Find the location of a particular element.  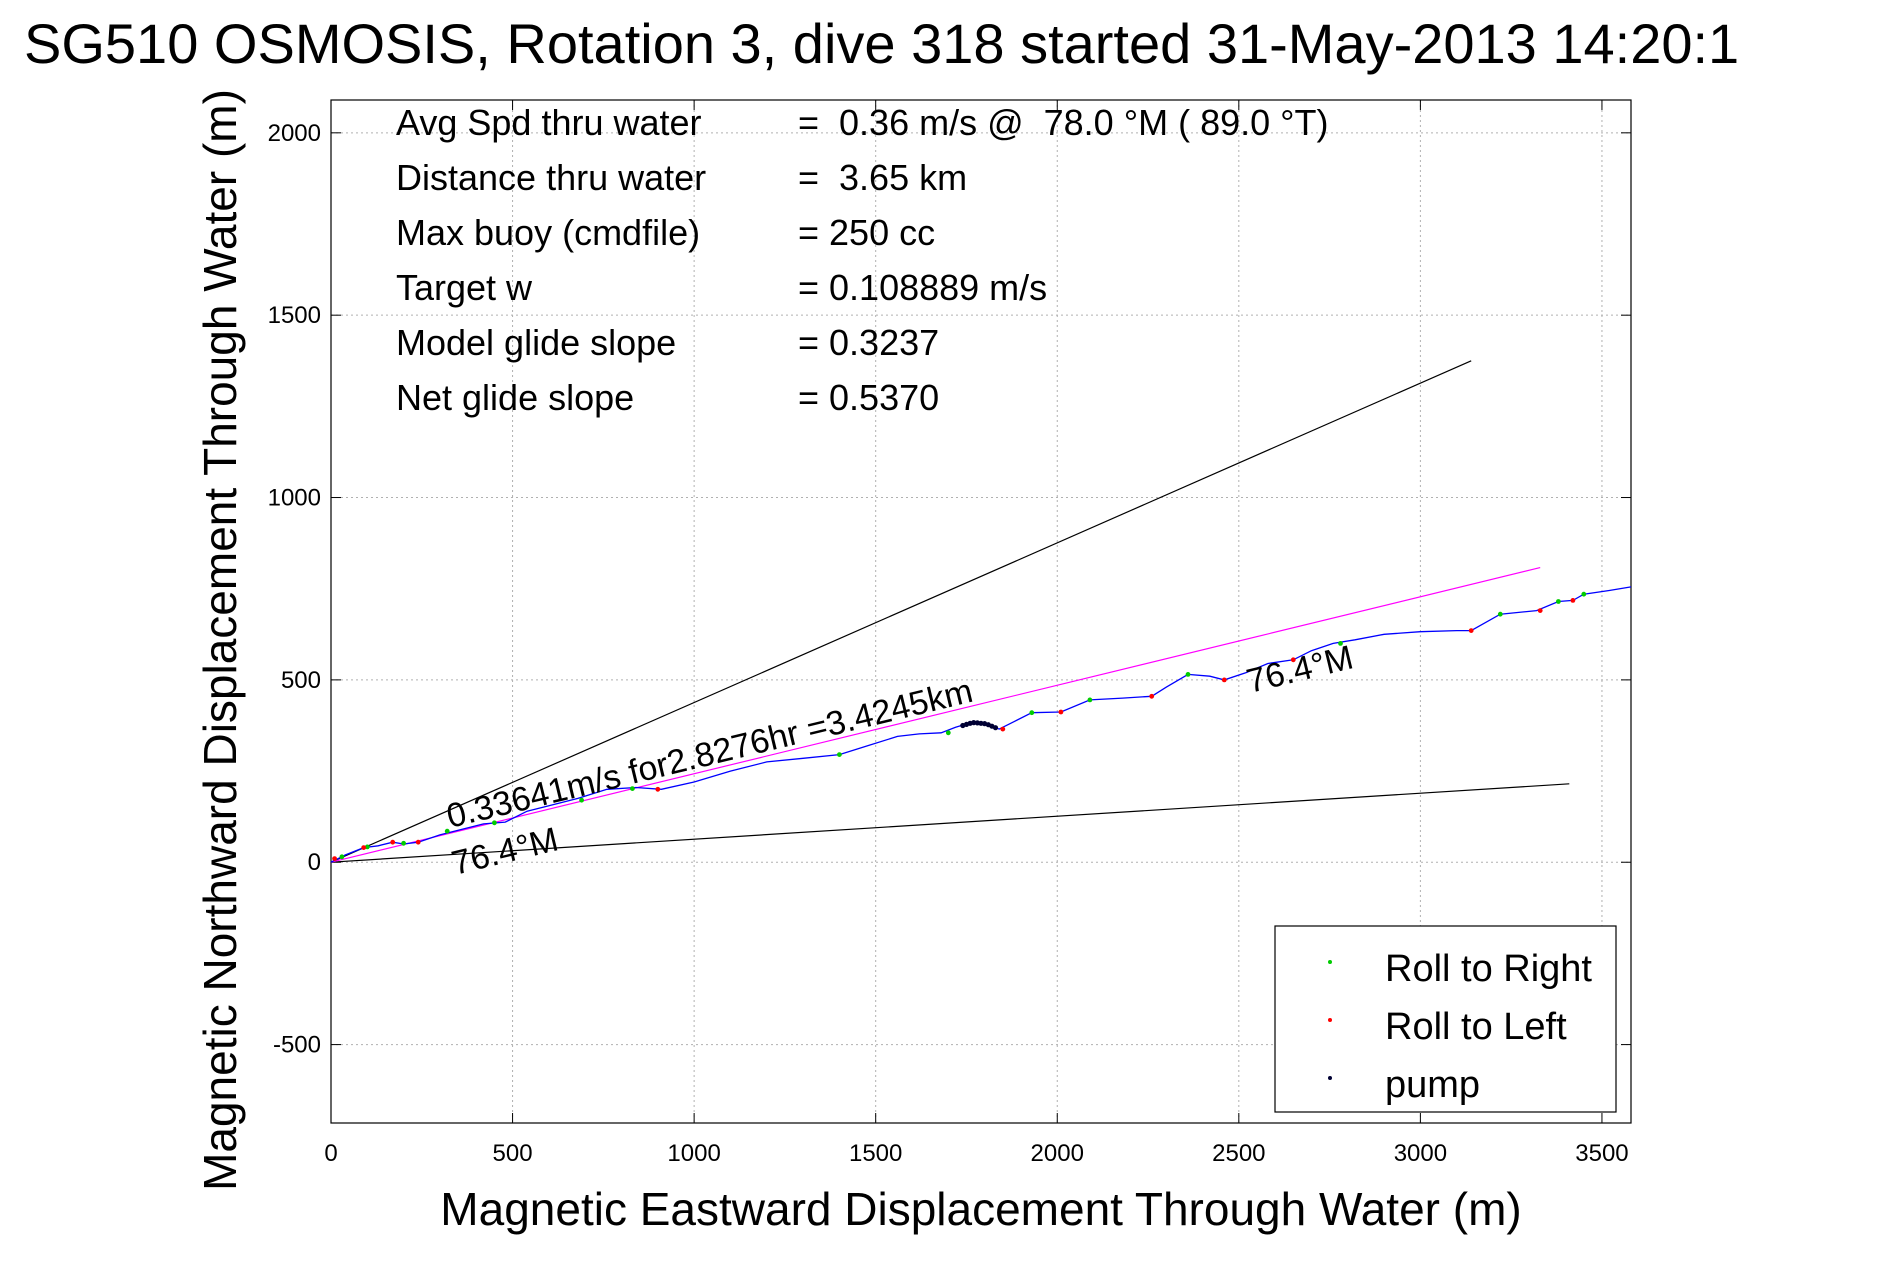

legend-label-roll-right: Roll to Right is located at coordinates (1488, 969).